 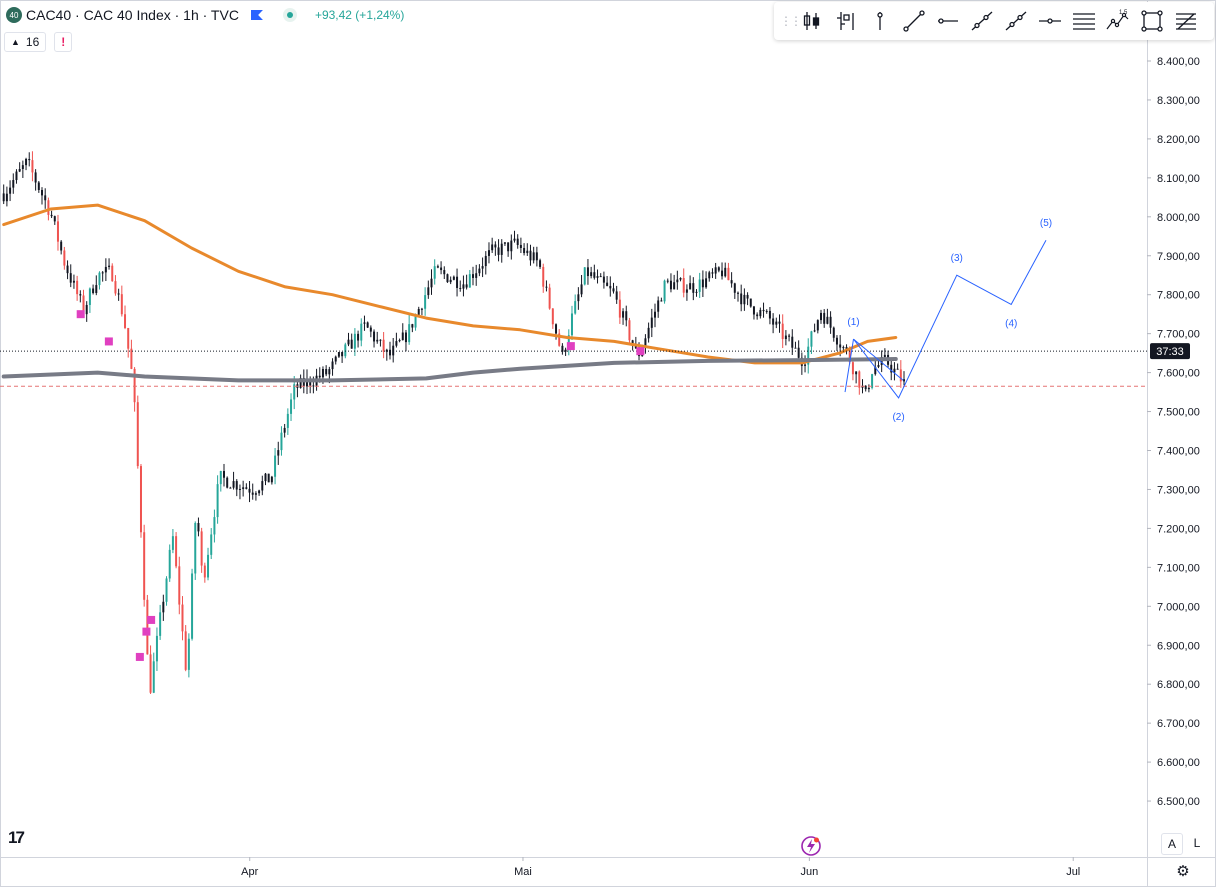 What do you see at coordinates (32, 42) in the screenshot?
I see `indicator-count: 16` at bounding box center [32, 42].